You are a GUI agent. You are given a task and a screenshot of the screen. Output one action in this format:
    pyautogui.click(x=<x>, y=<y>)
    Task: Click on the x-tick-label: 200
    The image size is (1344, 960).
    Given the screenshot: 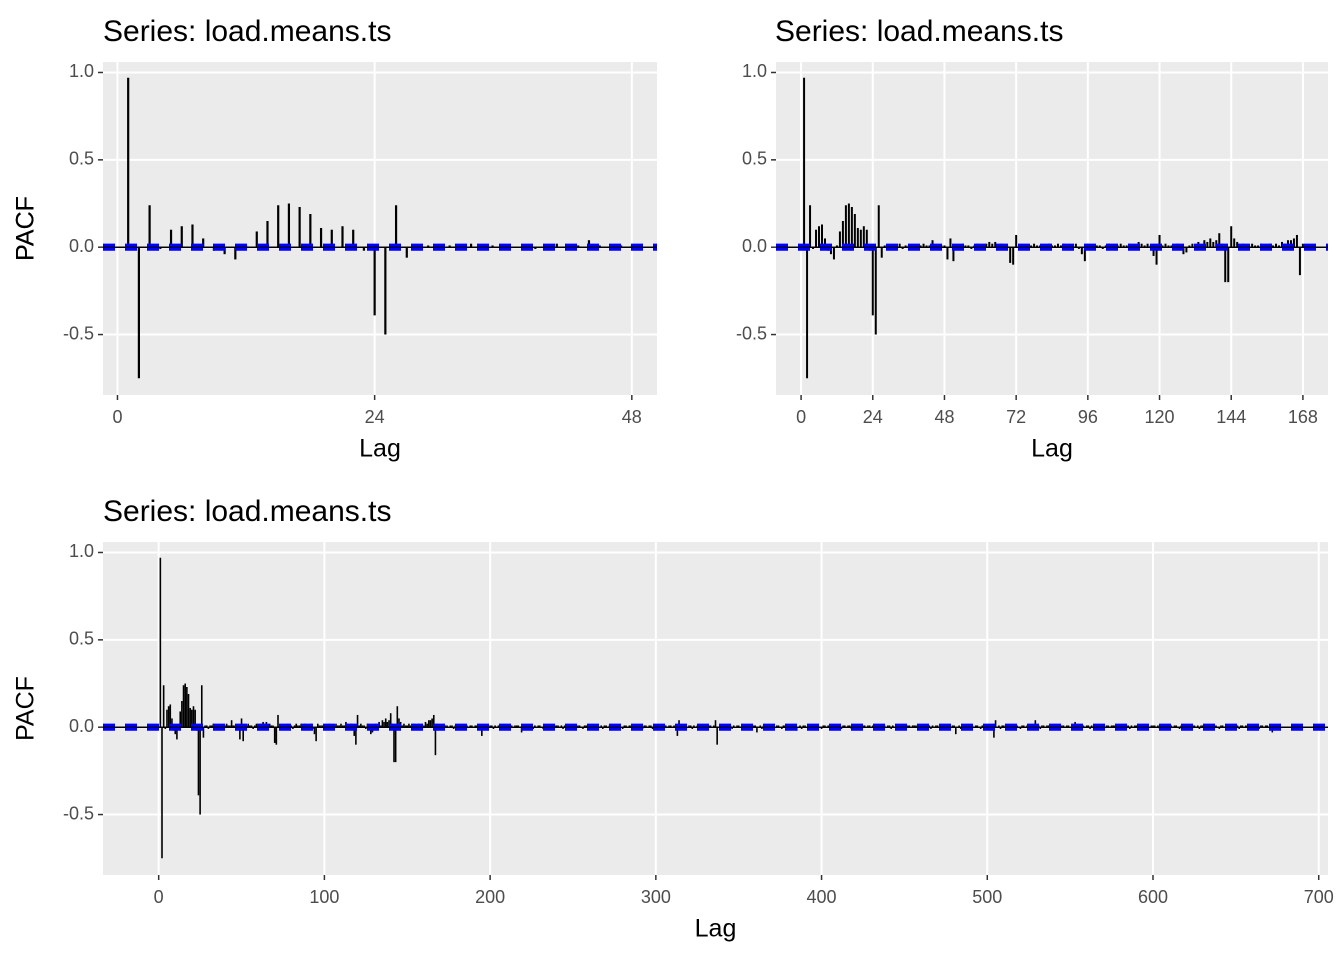 What is the action you would take?
    pyautogui.click(x=490, y=897)
    